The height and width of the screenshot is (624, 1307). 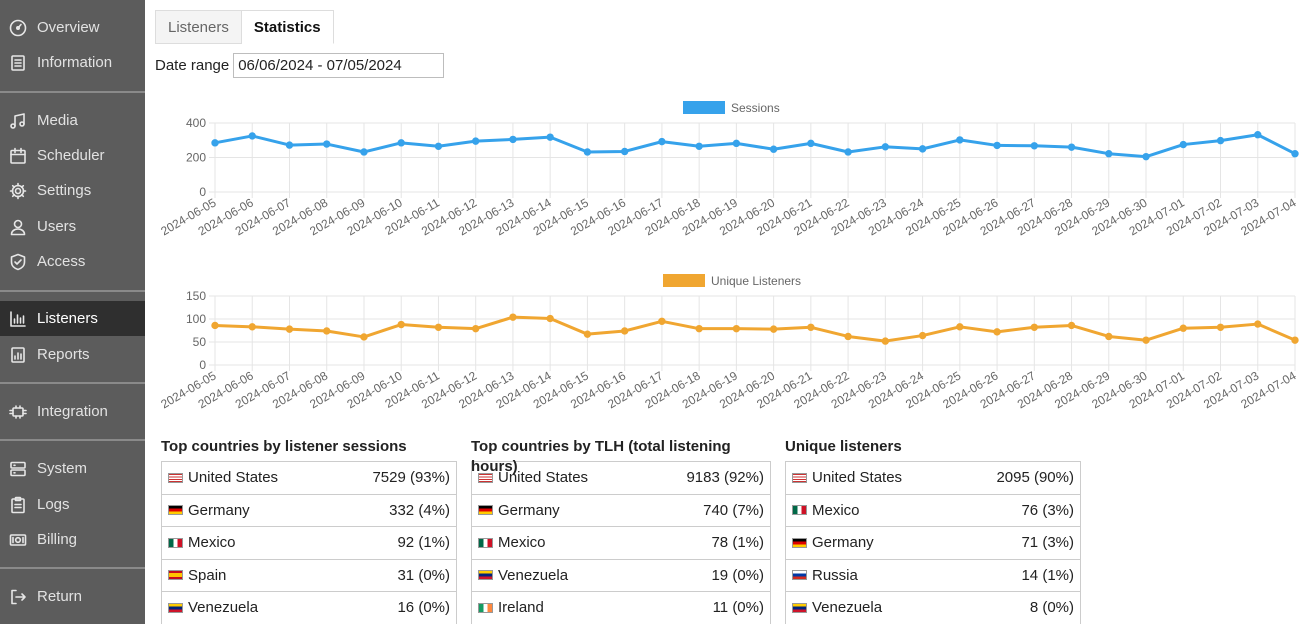 What do you see at coordinates (833, 542) in the screenshot?
I see `country-cell: Germany` at bounding box center [833, 542].